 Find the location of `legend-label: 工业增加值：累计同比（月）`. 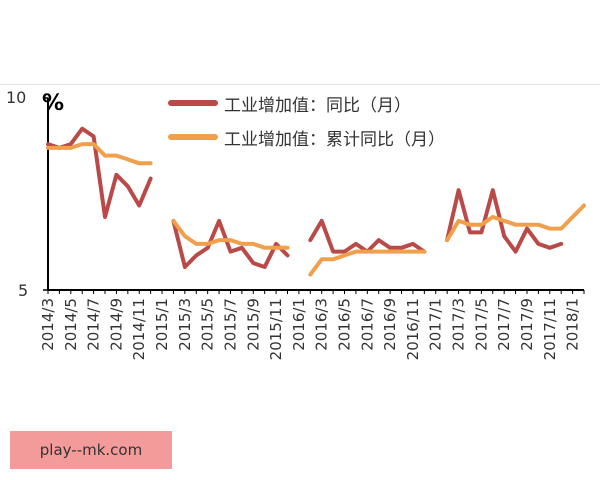

legend-label: 工业增加值：累计同比（月） is located at coordinates (334, 139).